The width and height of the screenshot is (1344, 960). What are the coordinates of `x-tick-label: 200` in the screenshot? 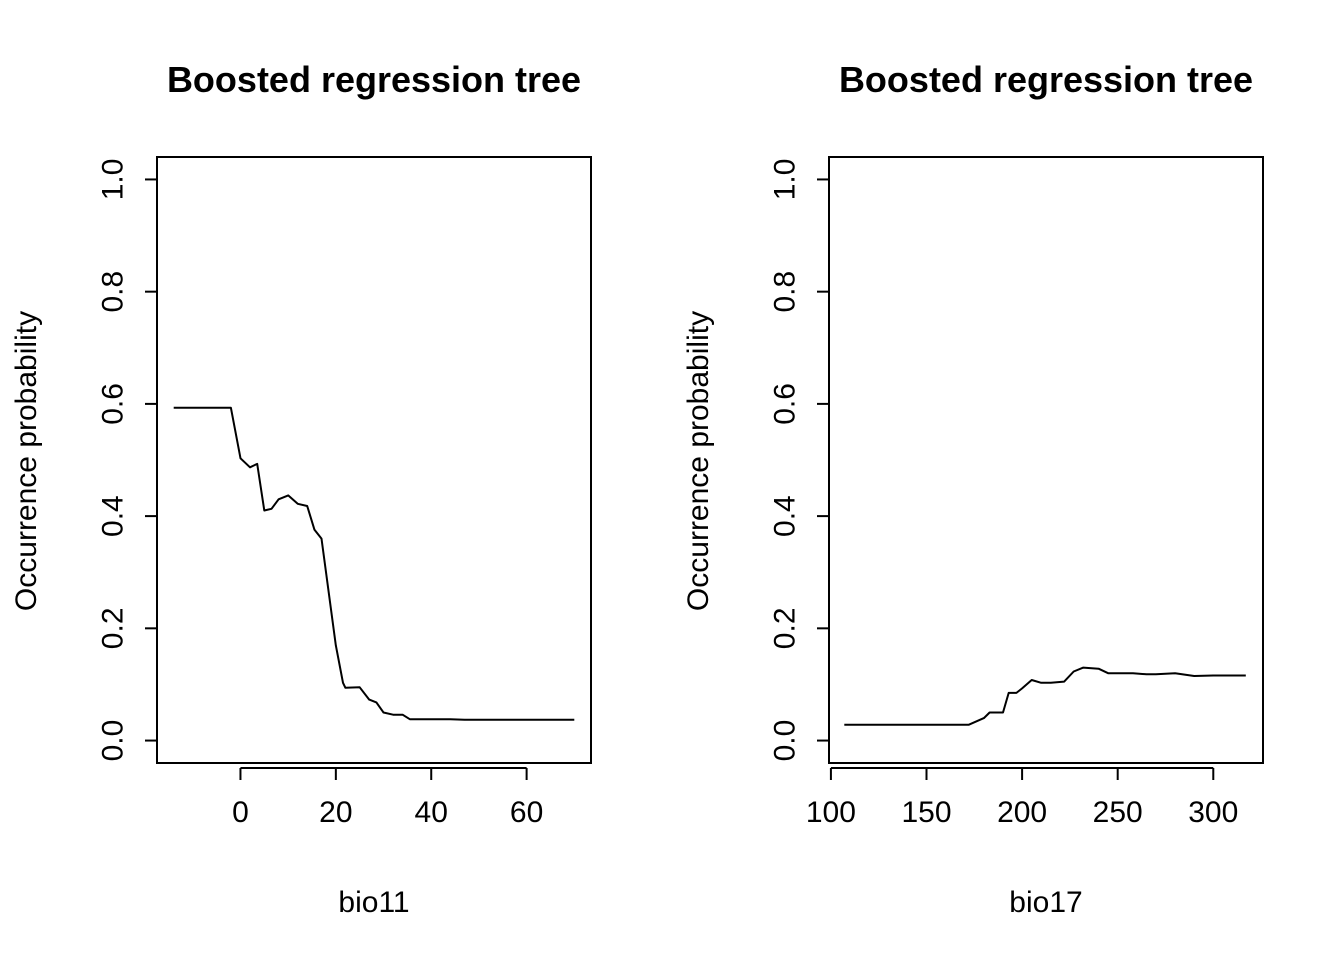 It's located at (1022, 812).